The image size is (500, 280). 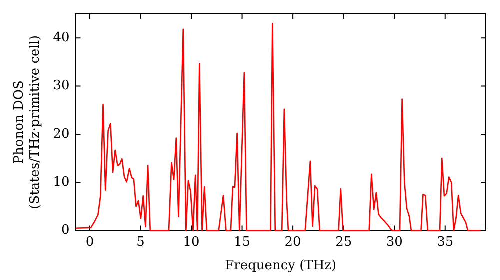 What do you see at coordinates (344, 242) in the screenshot?
I see `x-tick-label: 25` at bounding box center [344, 242].